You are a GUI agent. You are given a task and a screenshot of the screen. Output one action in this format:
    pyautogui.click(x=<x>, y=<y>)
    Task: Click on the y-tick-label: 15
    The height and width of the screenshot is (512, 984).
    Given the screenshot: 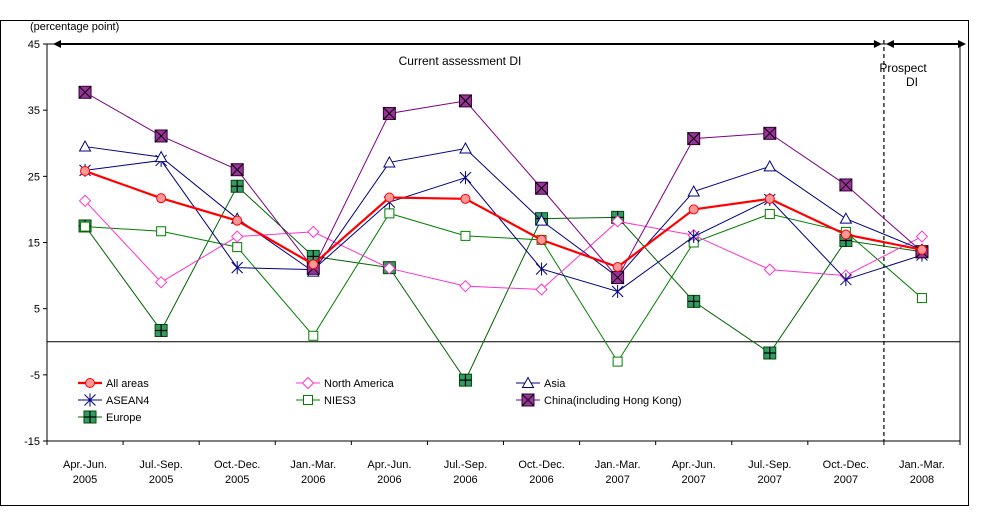 What is the action you would take?
    pyautogui.click(x=34, y=244)
    